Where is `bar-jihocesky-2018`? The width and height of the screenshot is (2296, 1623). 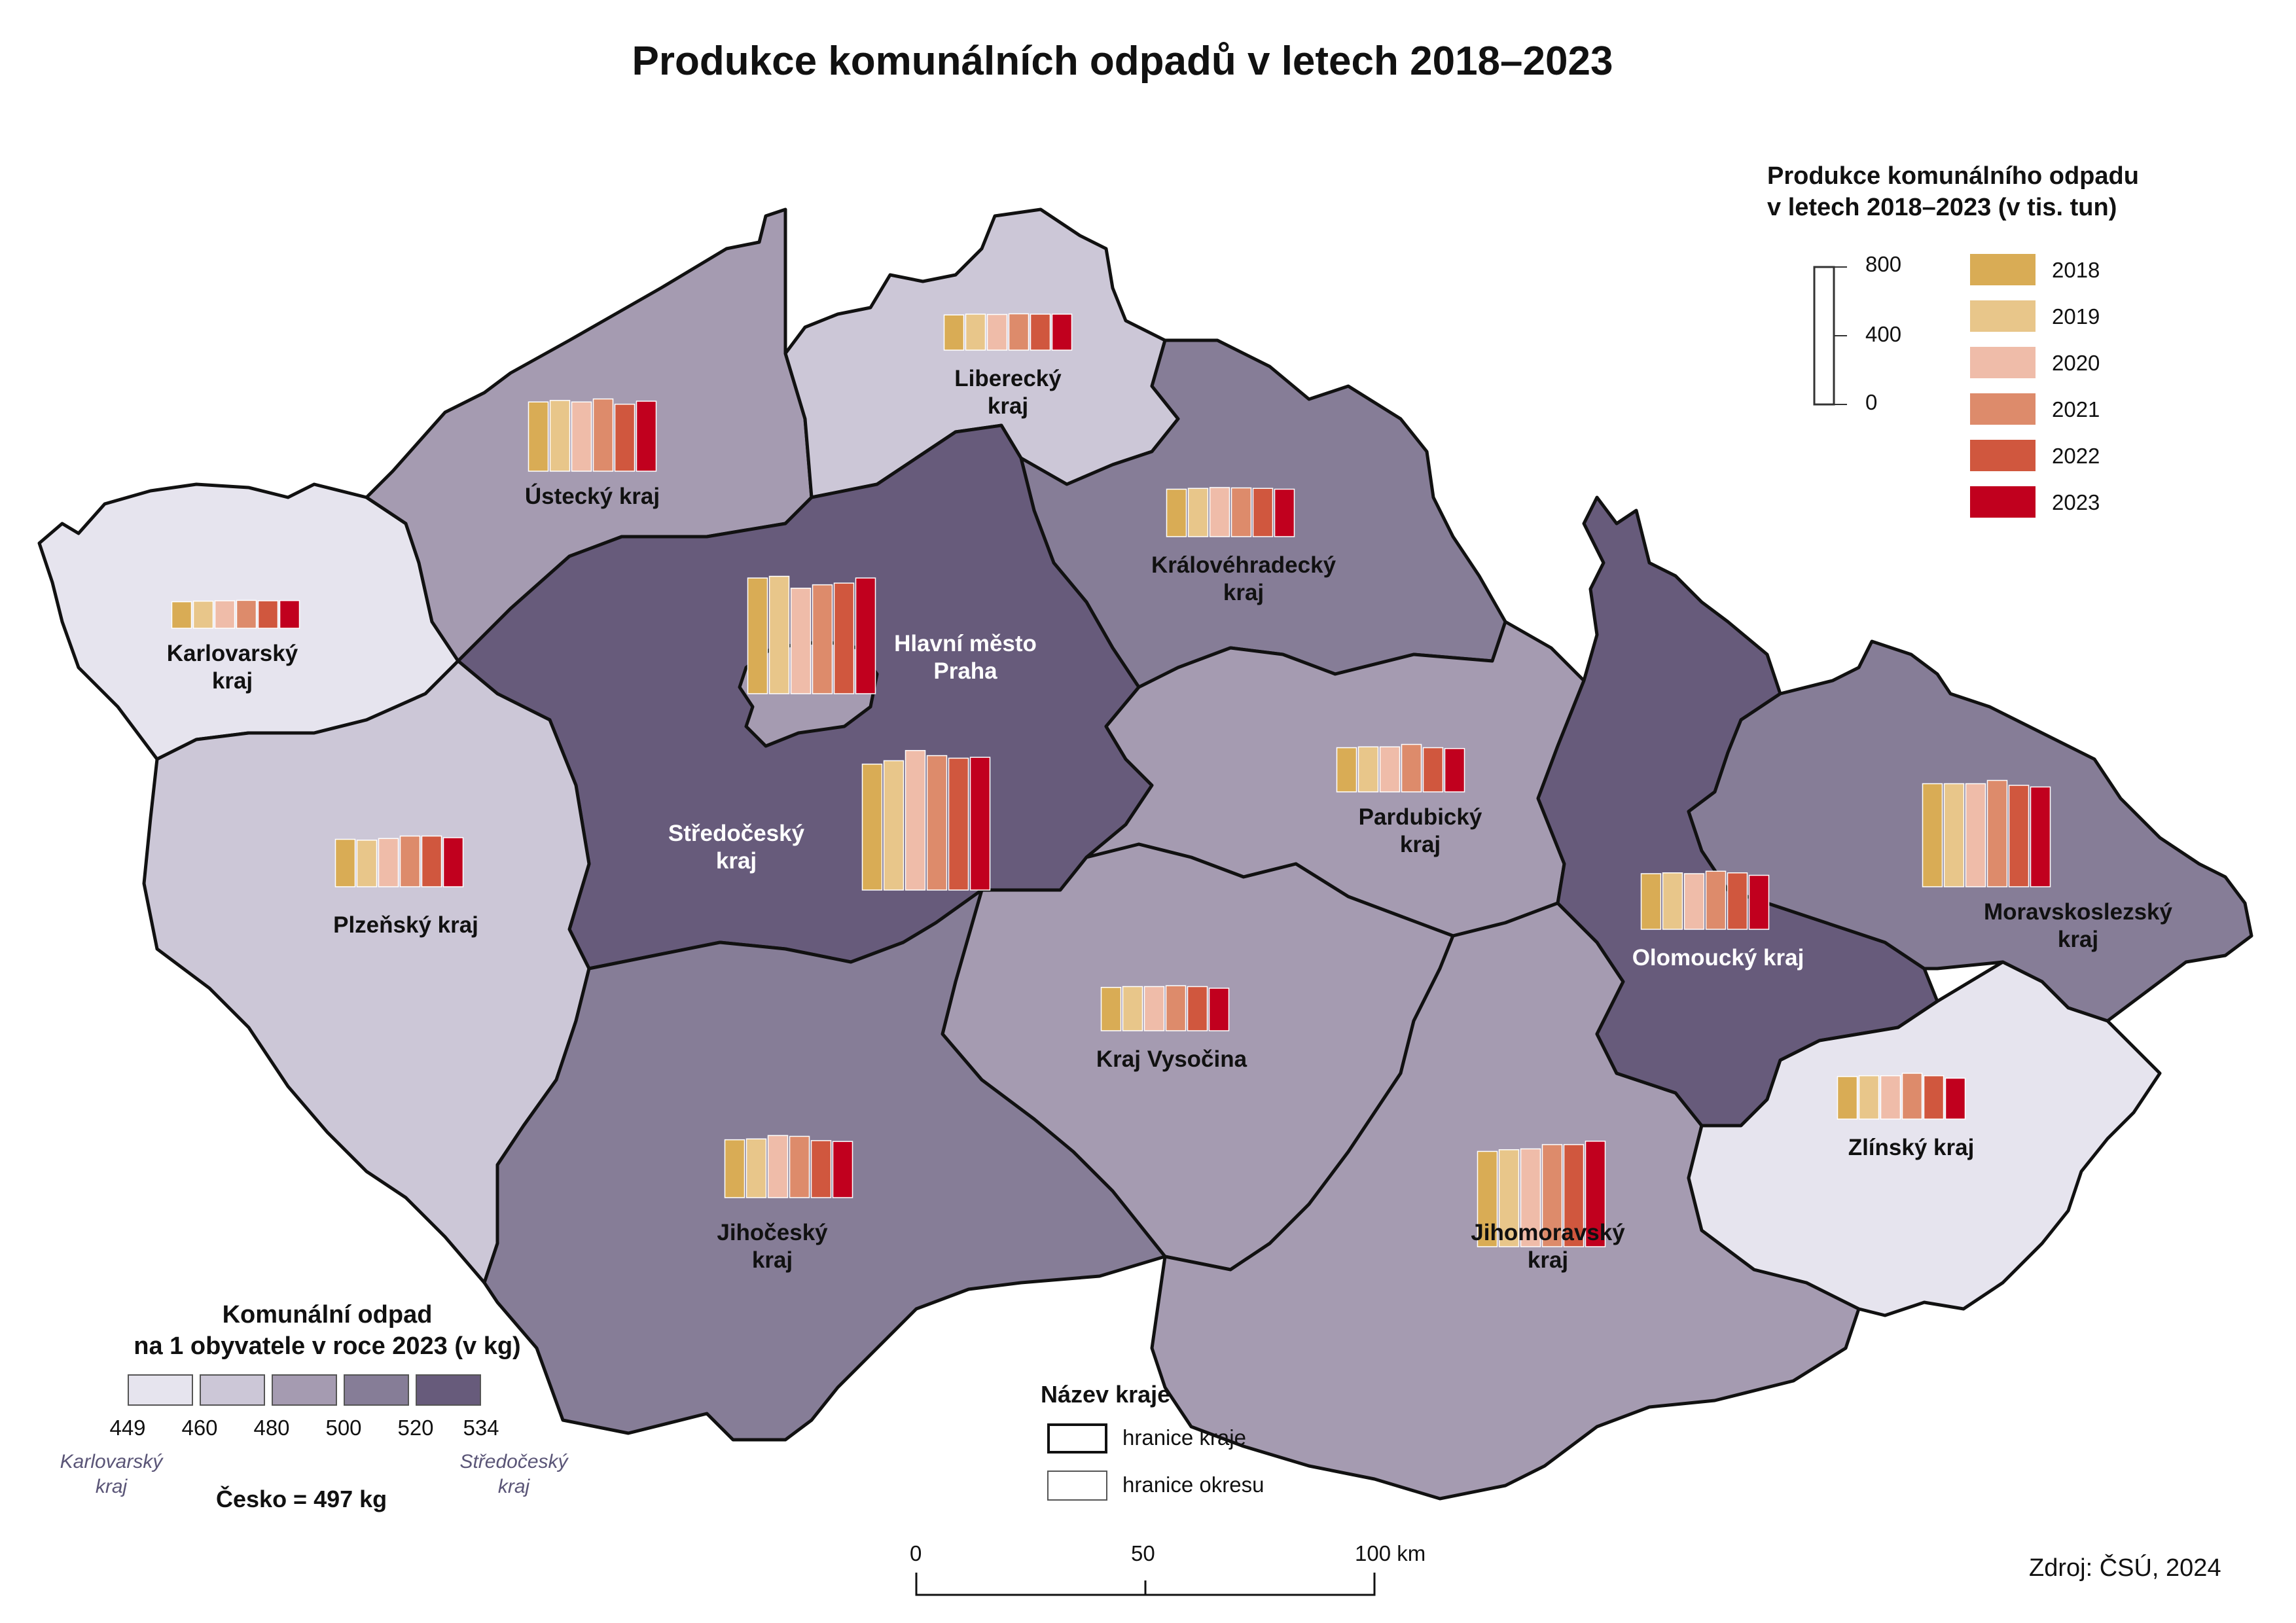
bar-jihocesky-2018 is located at coordinates (734, 1168).